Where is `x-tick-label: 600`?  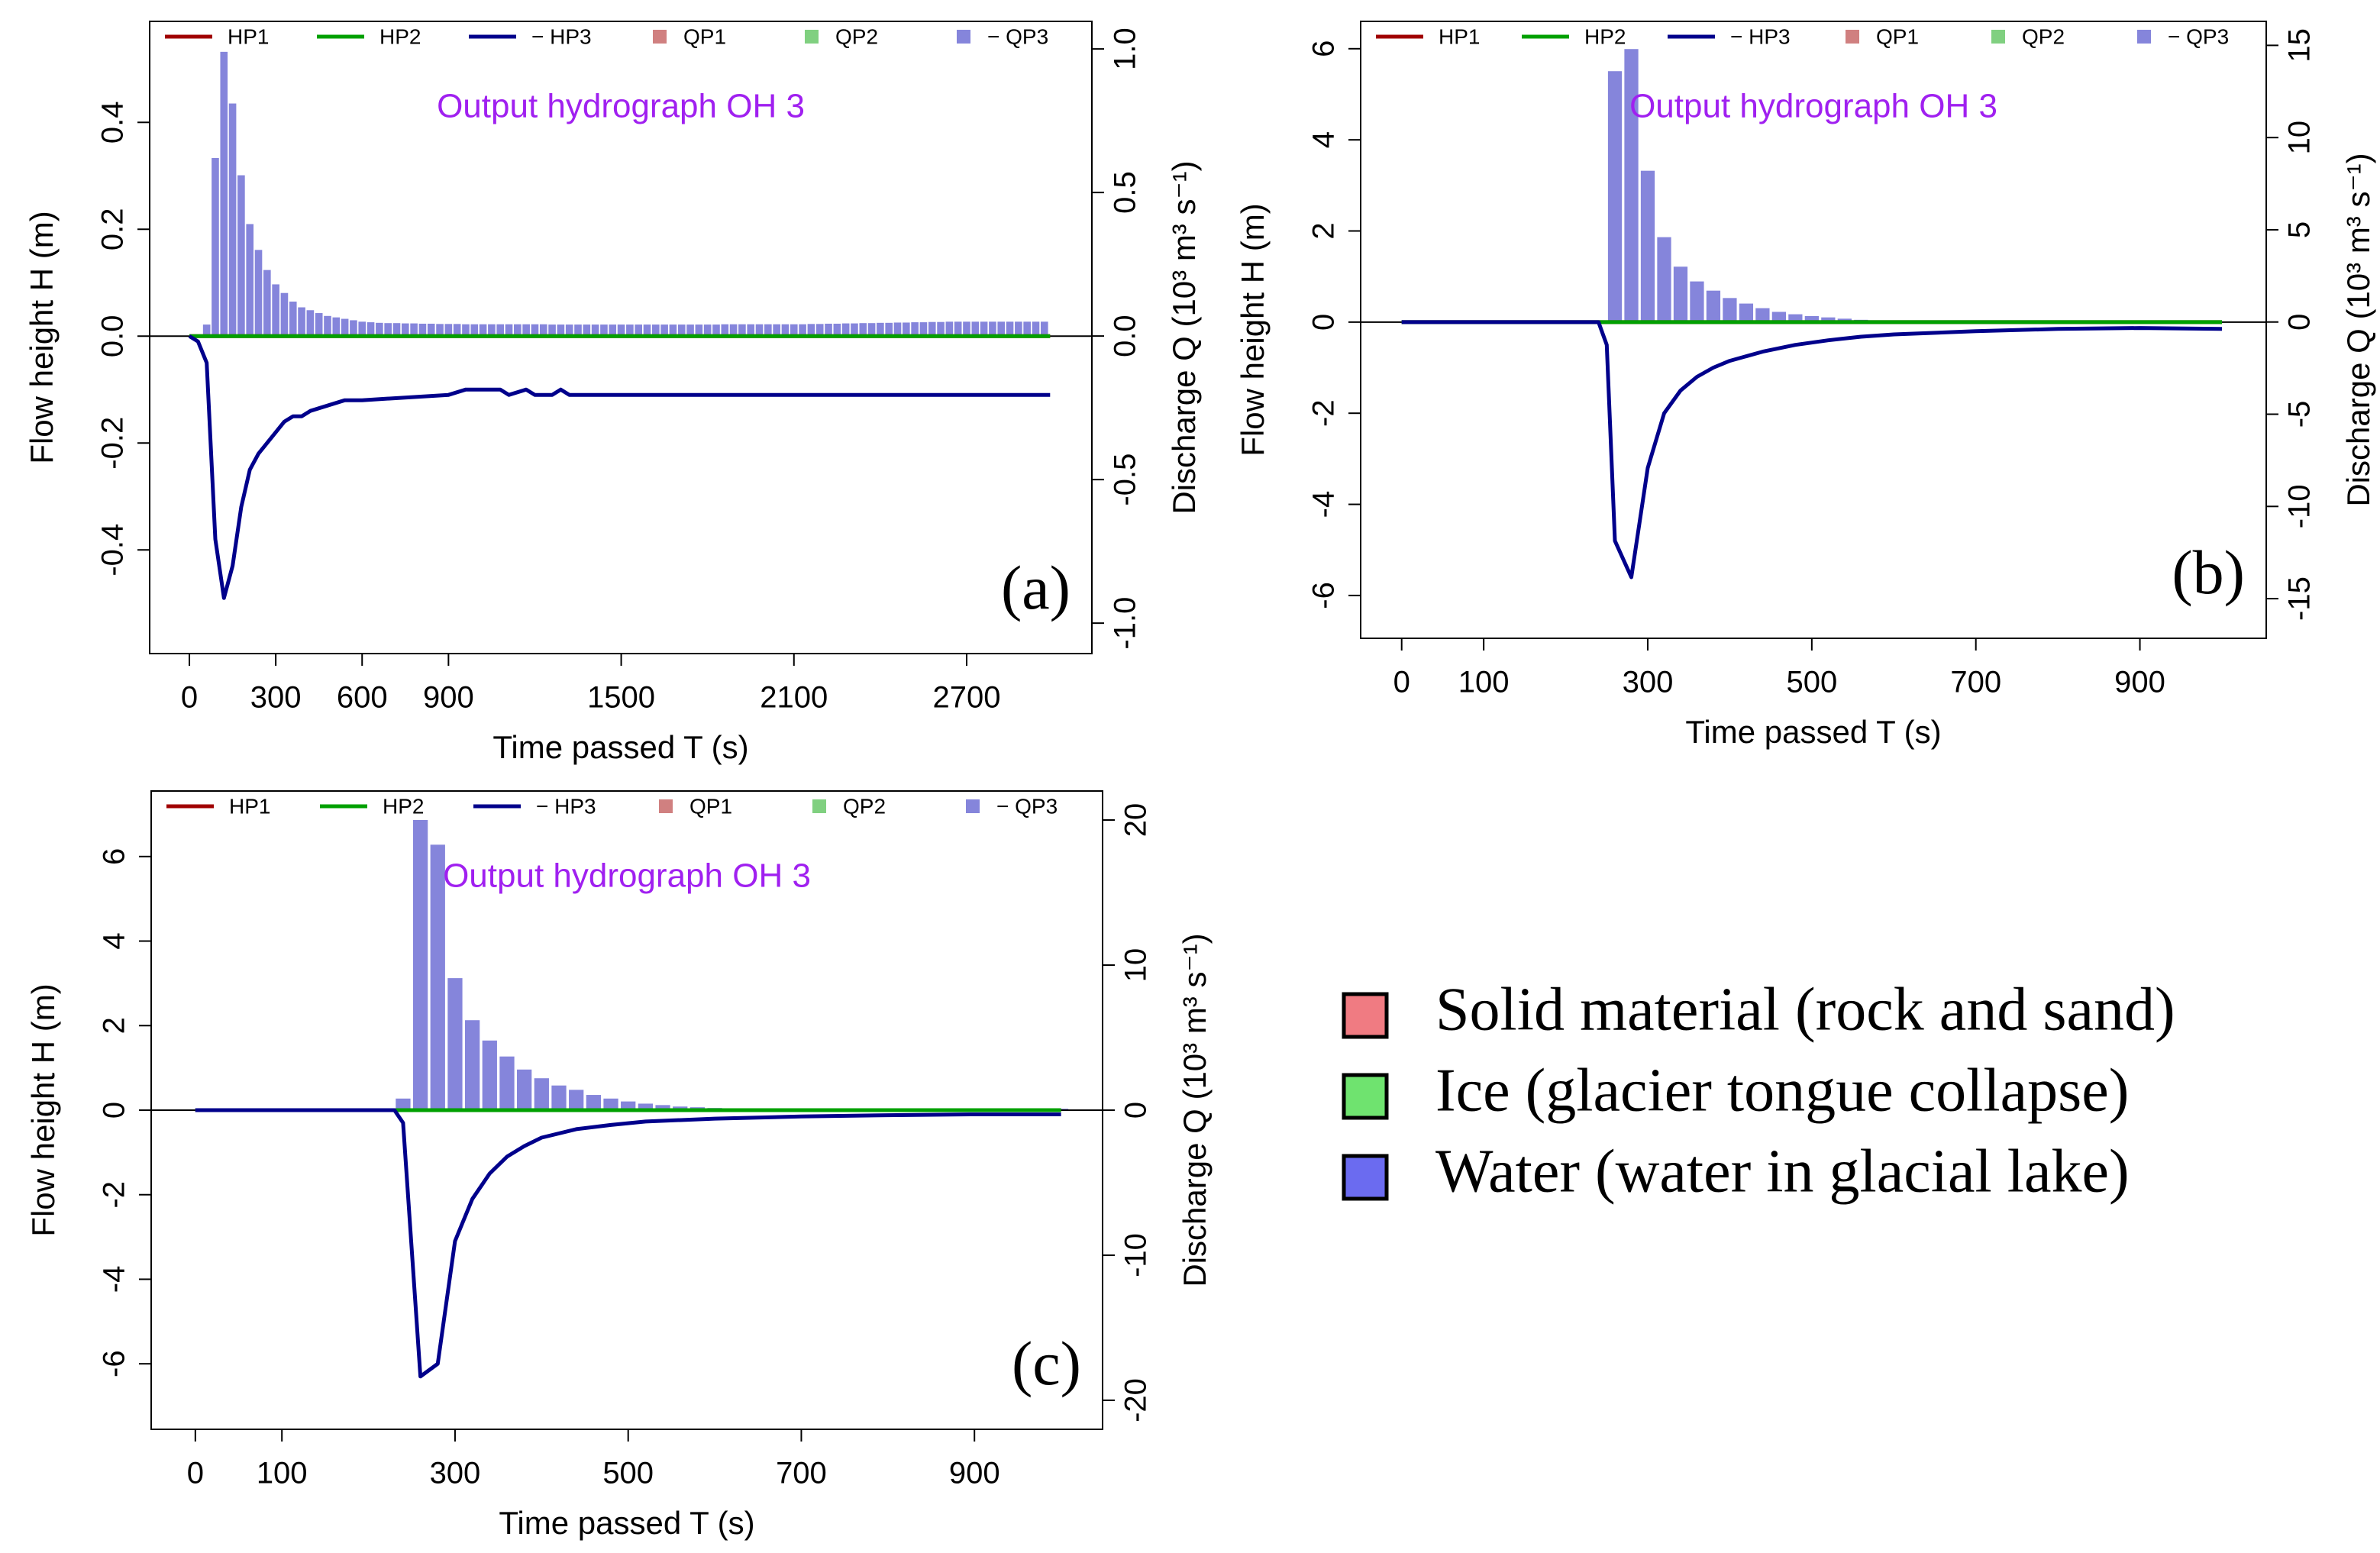
x-tick-label: 600 is located at coordinates (362, 698).